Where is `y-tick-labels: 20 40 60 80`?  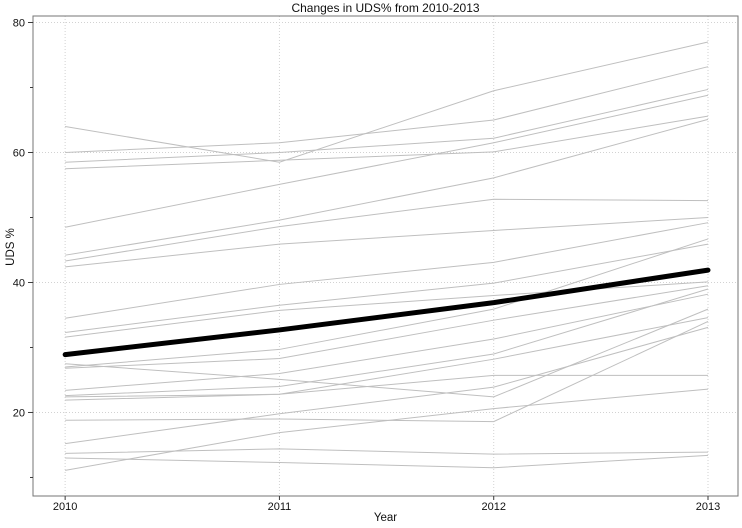 y-tick-labels: 20 40 60 80 is located at coordinates (19, 218).